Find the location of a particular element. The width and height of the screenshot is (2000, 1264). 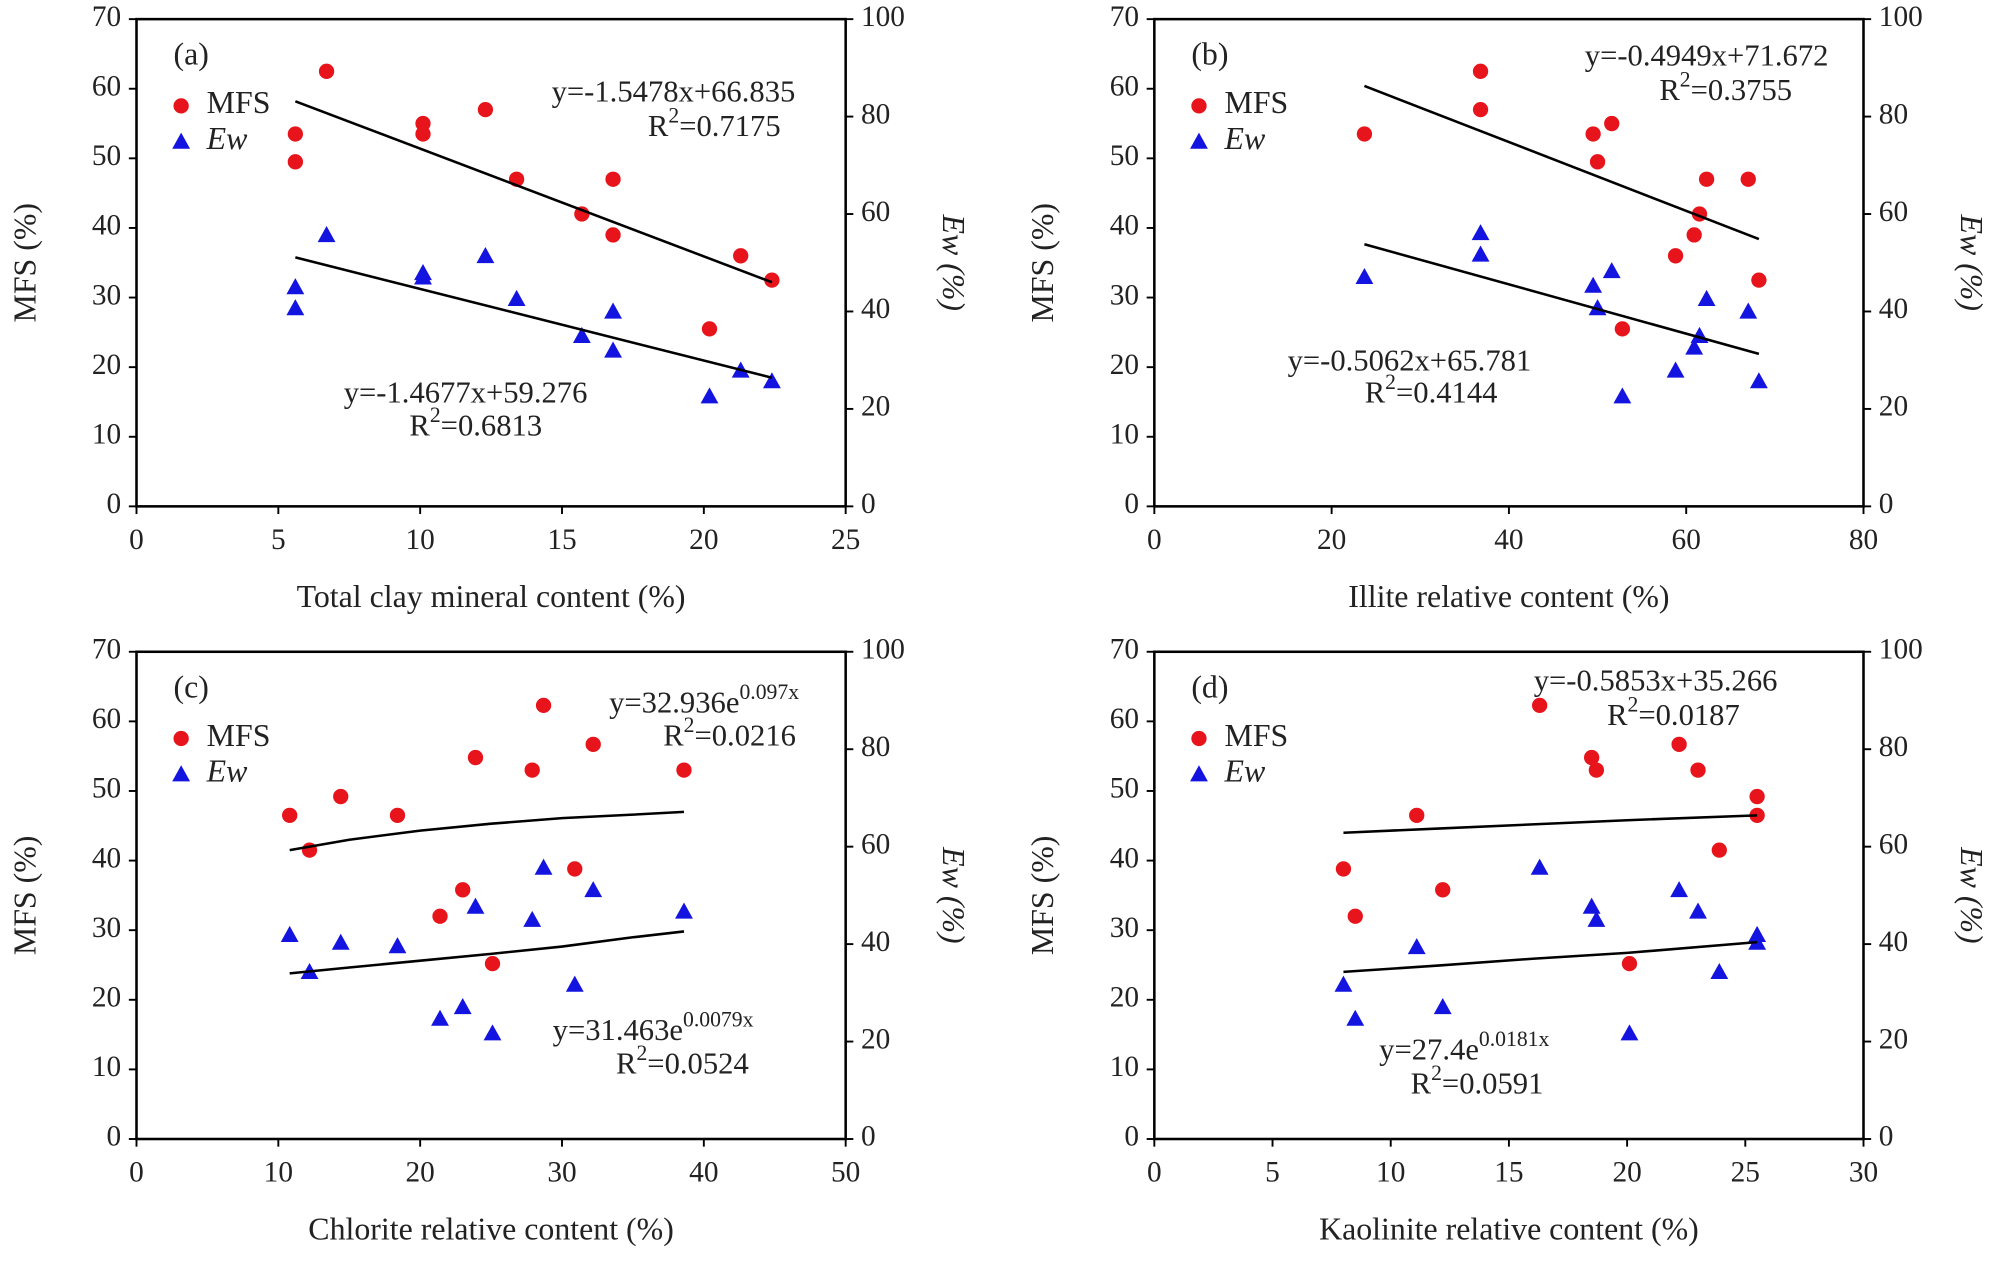

x-tick-label: 30 is located at coordinates (1863, 1172).